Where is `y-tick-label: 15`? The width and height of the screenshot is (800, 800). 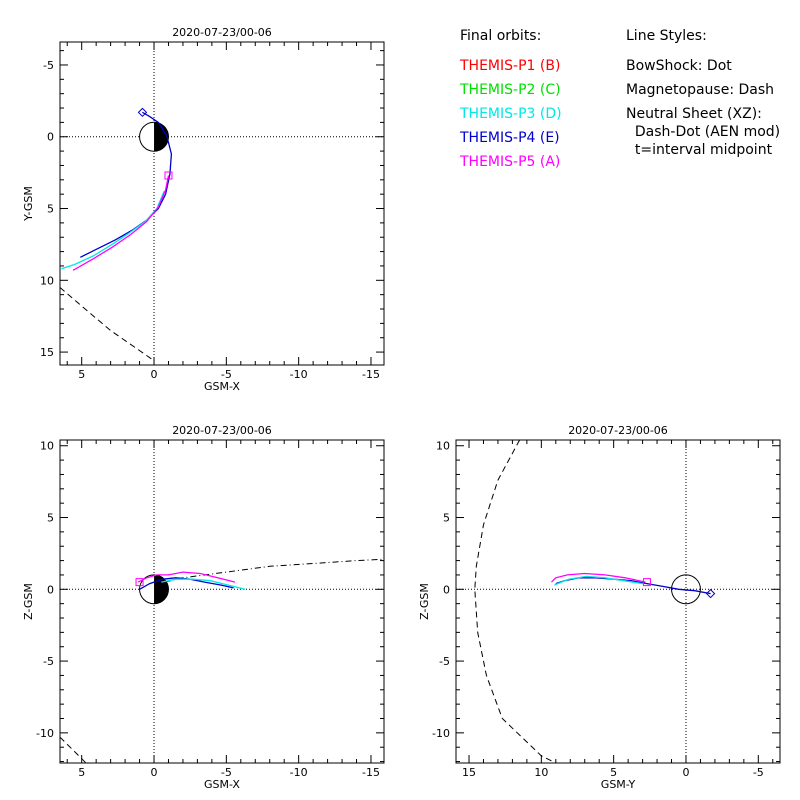 y-tick-label: 15 is located at coordinates (47, 352).